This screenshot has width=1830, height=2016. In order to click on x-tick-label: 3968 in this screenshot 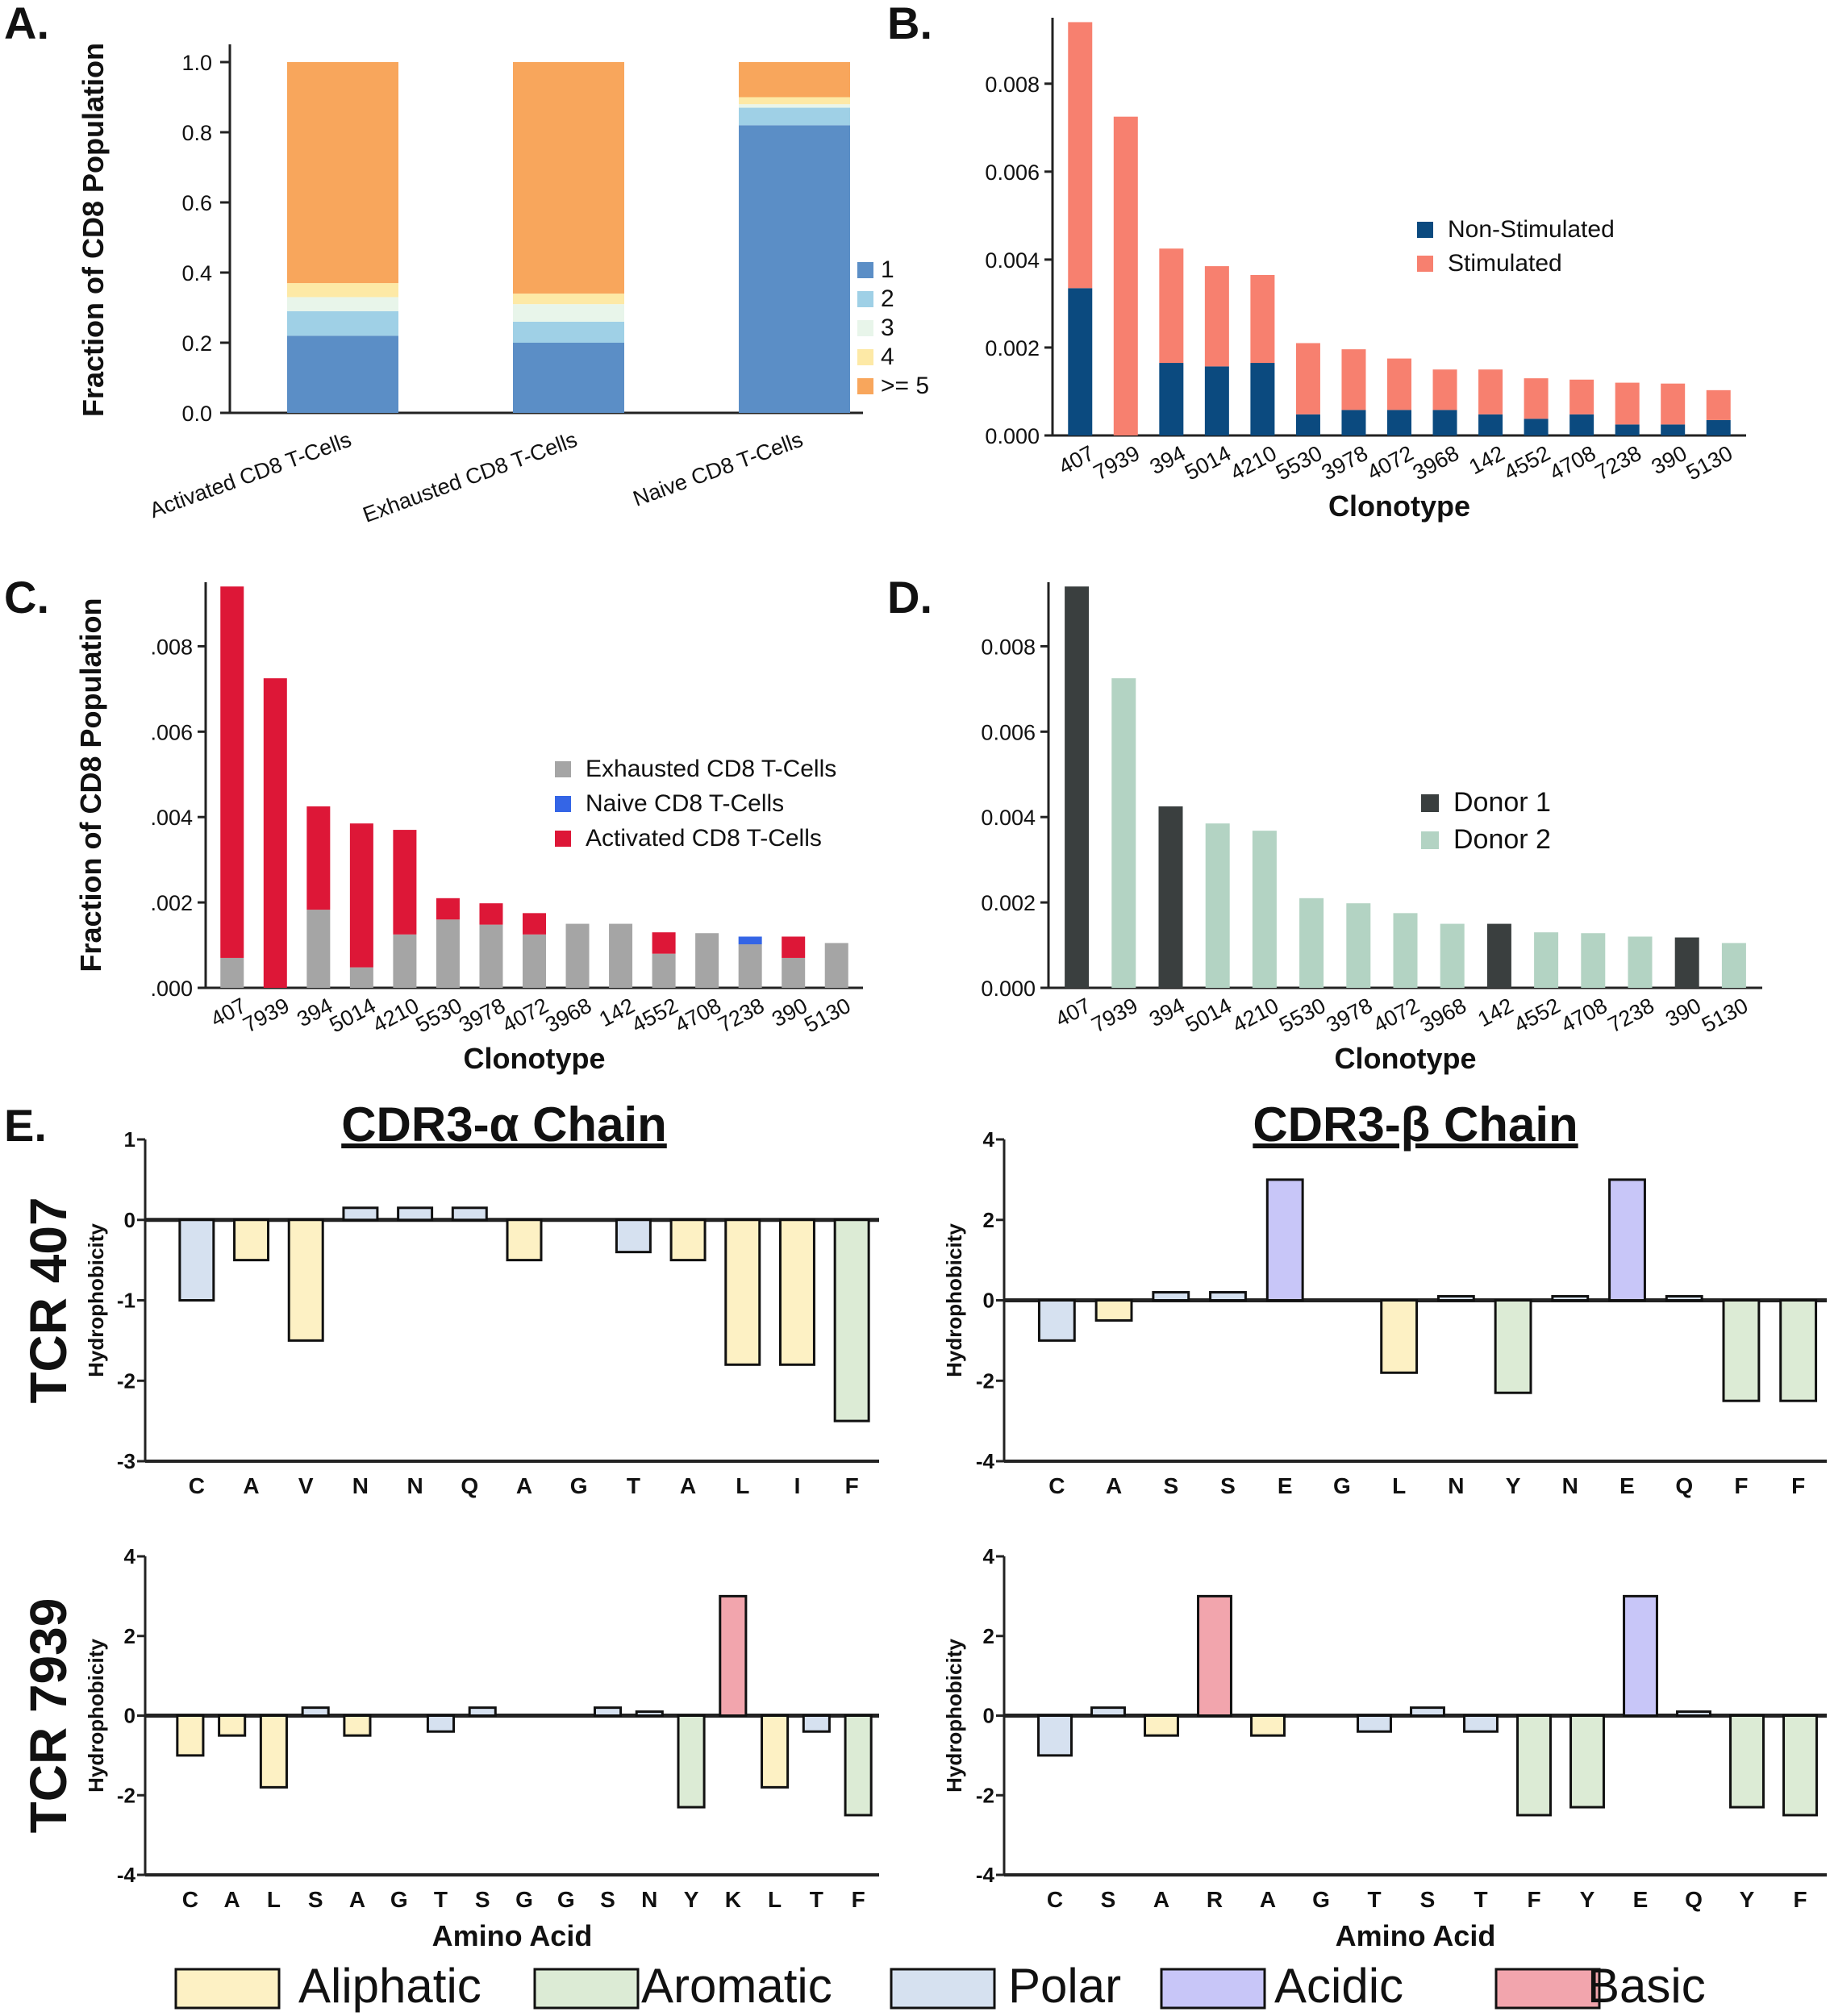, I will do `click(1436, 463)`.